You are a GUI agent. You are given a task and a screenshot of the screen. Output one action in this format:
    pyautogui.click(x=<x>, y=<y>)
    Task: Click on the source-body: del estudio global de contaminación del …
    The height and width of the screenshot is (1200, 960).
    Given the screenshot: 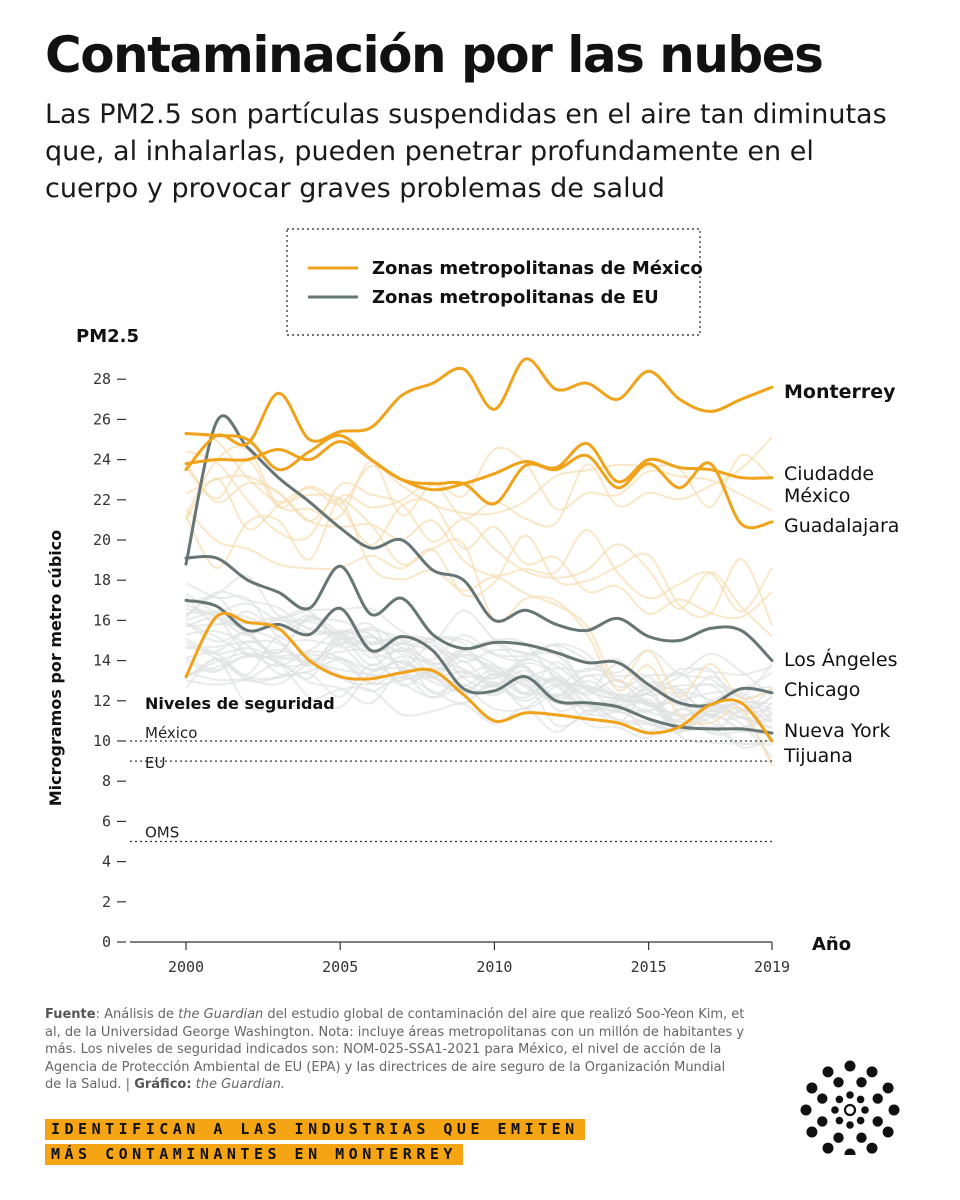 What is the action you would take?
    pyautogui.click(x=395, y=1049)
    